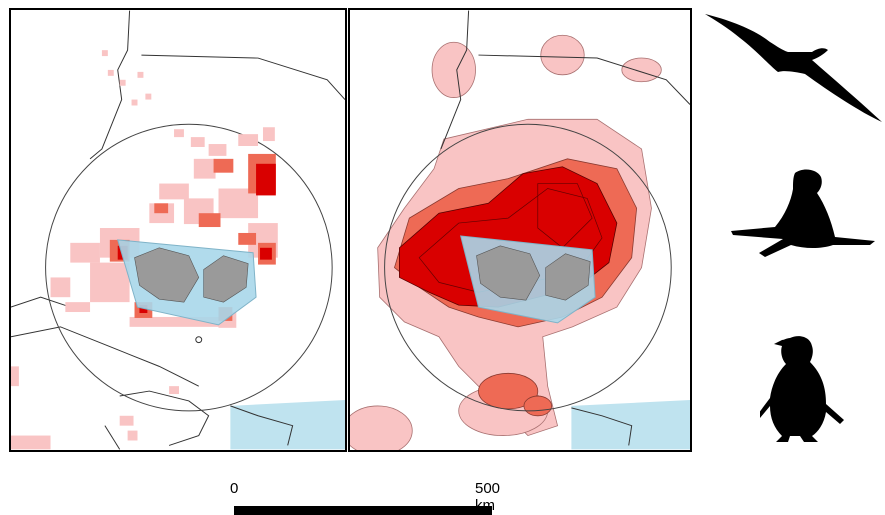  Describe the element at coordinates (802, 215) in the screenshot. I see `seal-icon` at that location.